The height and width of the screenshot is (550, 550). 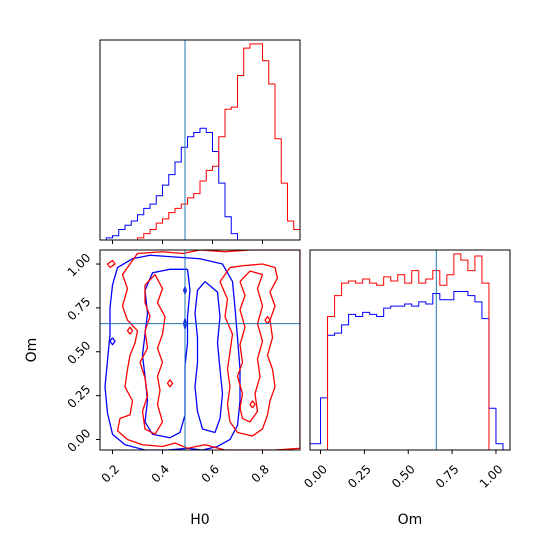 I want to click on om-y-tick-label: 0.75, so click(x=79, y=308).